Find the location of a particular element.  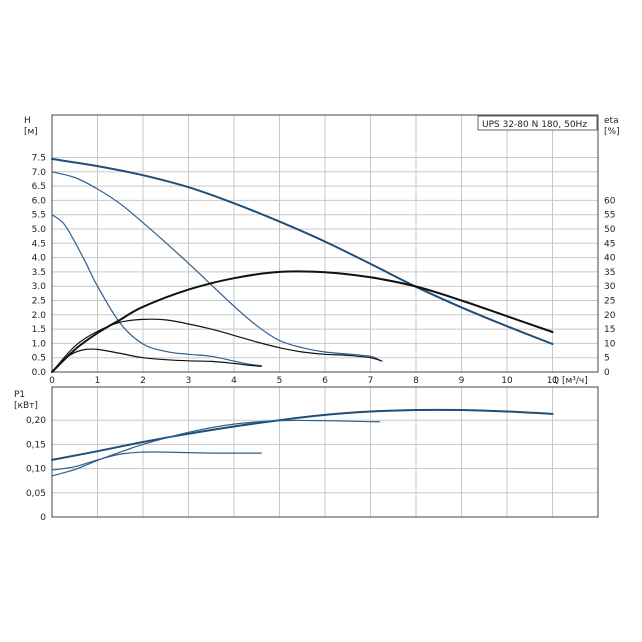

chart-title: UPS 32-80 N 180, 50Hz is located at coordinates (534, 125).